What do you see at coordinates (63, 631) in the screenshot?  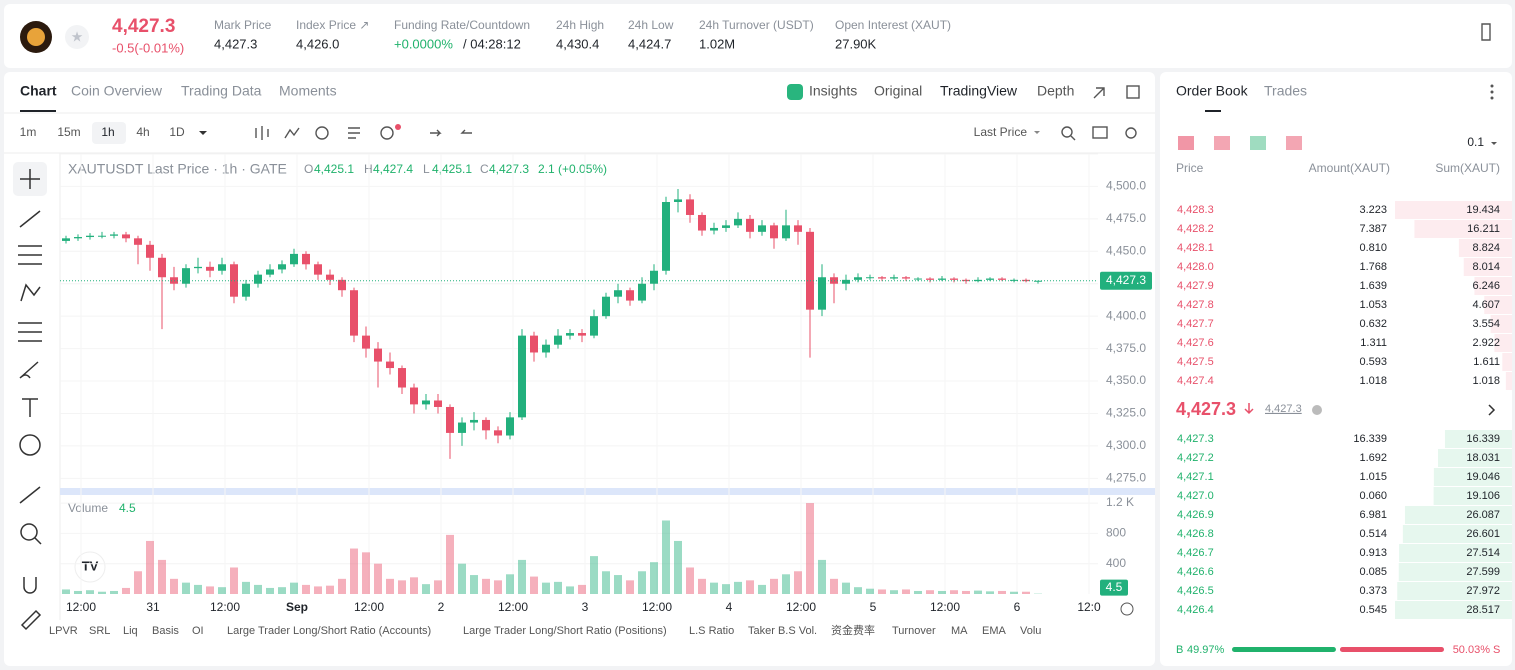 I see `indicator: LPVR` at bounding box center [63, 631].